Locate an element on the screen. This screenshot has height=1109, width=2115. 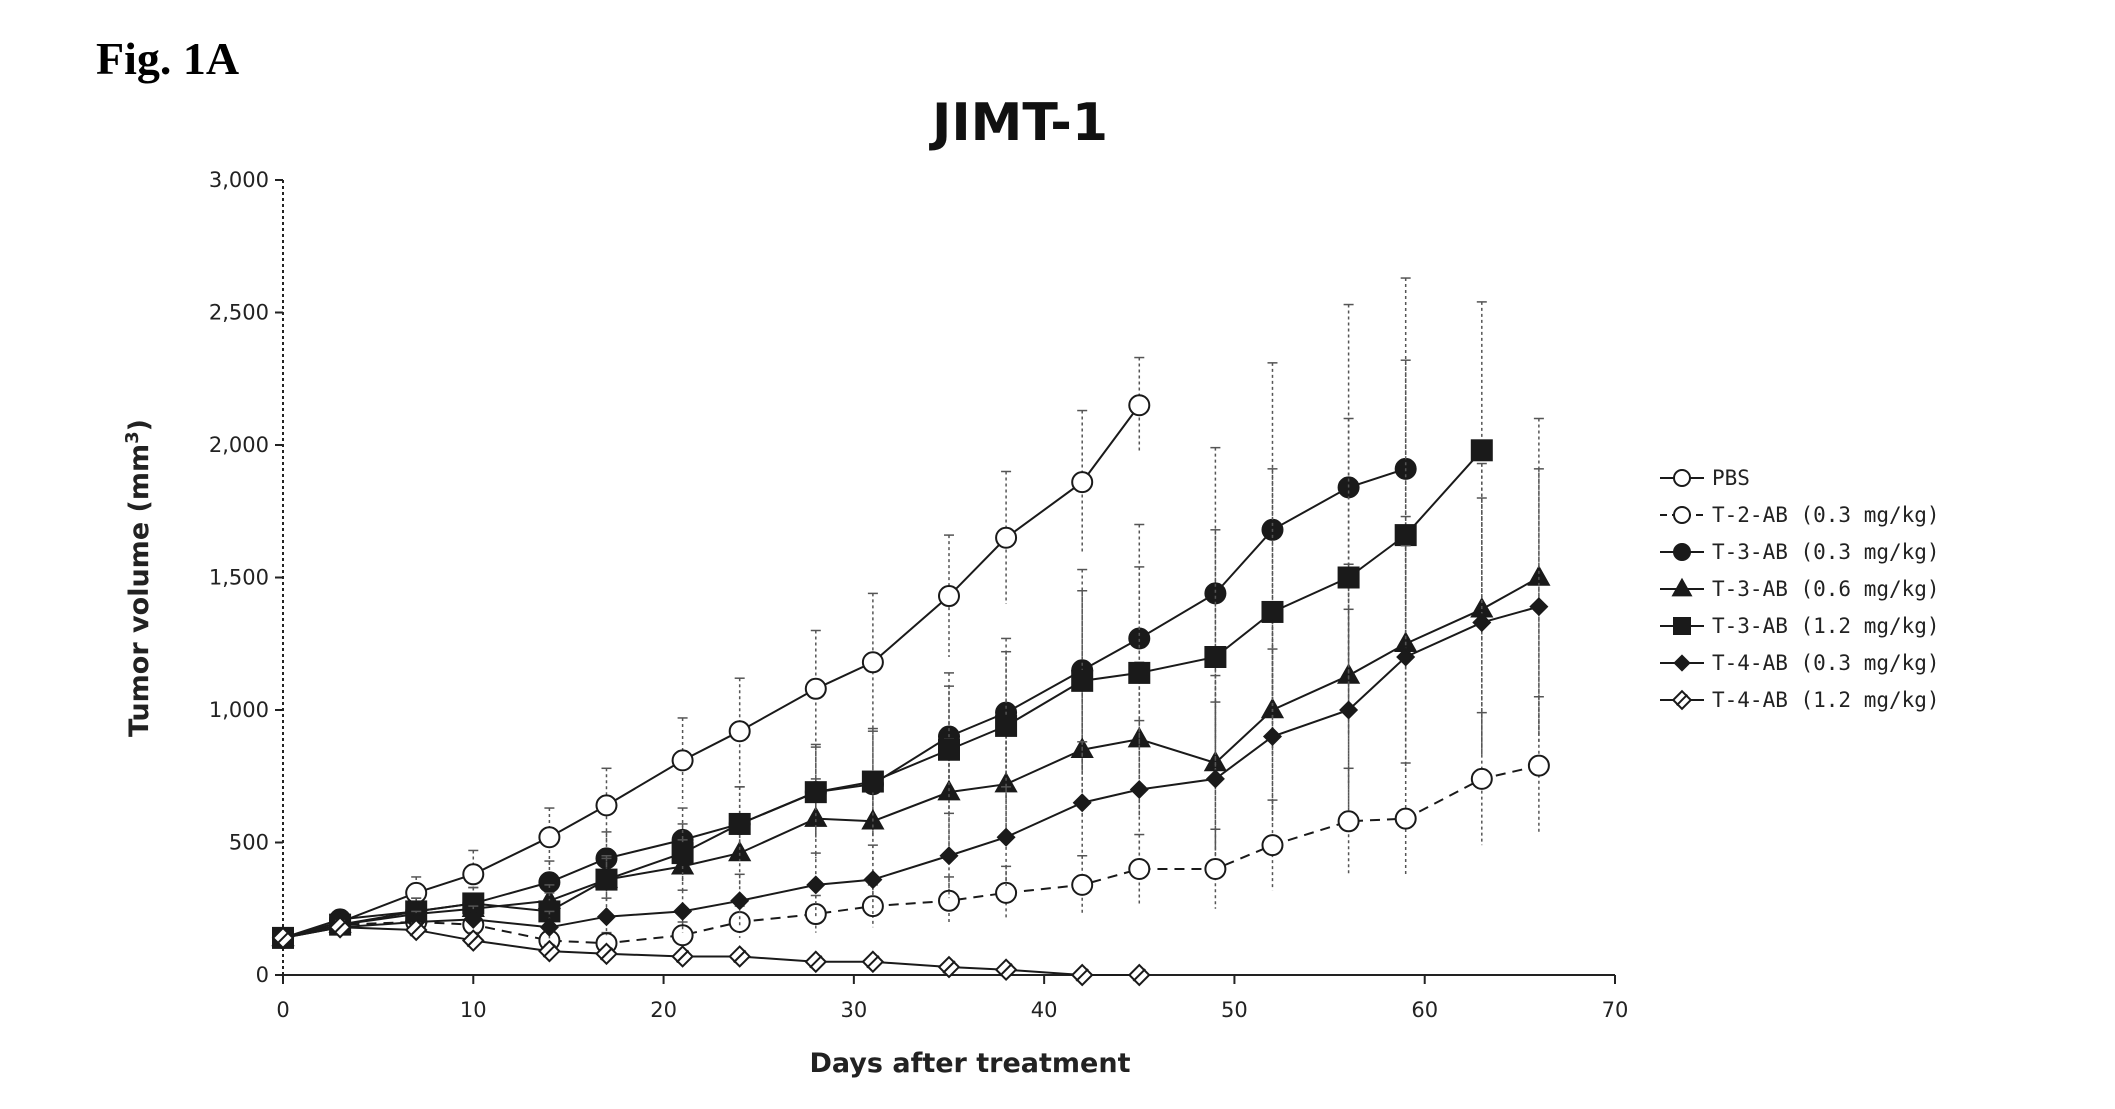
x-tick-label: 10 is located at coordinates (473, 1010).